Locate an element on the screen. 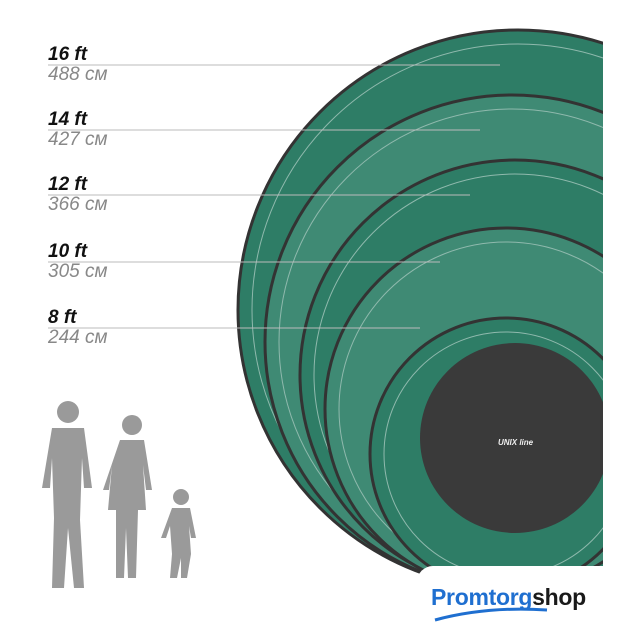  size-feet: 16 ft is located at coordinates (68, 54).